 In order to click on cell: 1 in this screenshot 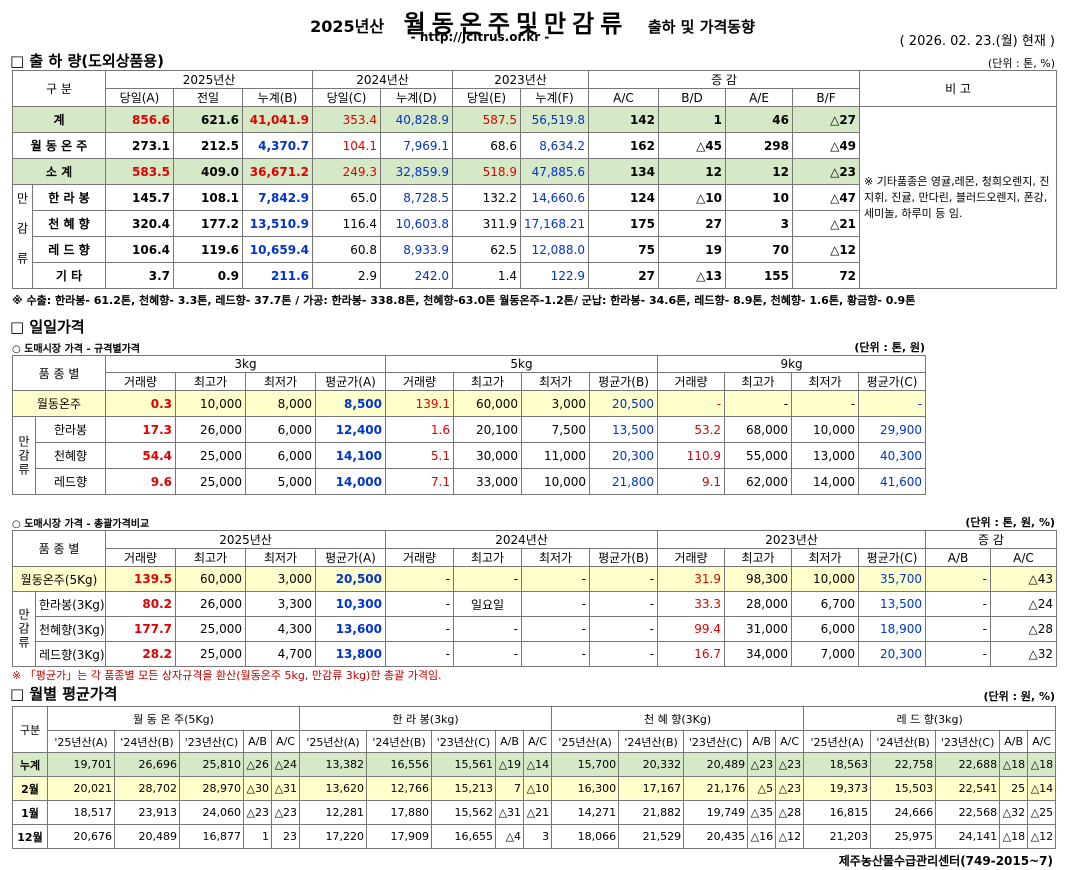, I will do `click(692, 119)`.